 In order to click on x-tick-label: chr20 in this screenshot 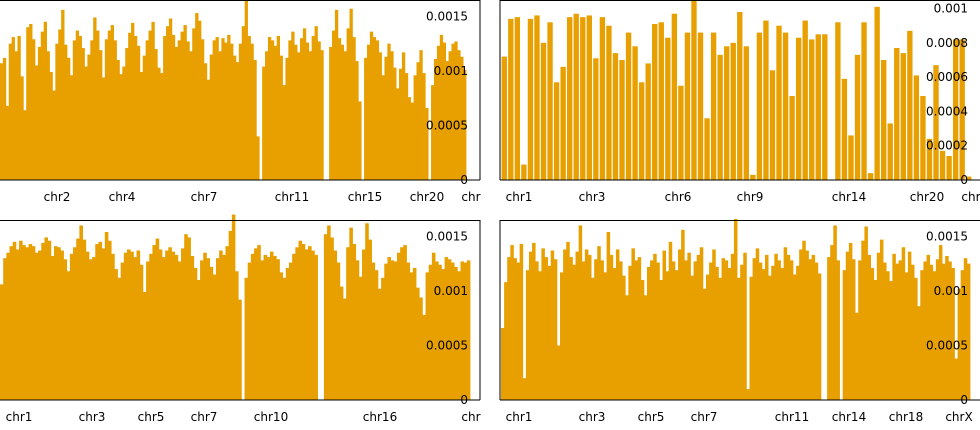, I will do `click(427, 197)`.